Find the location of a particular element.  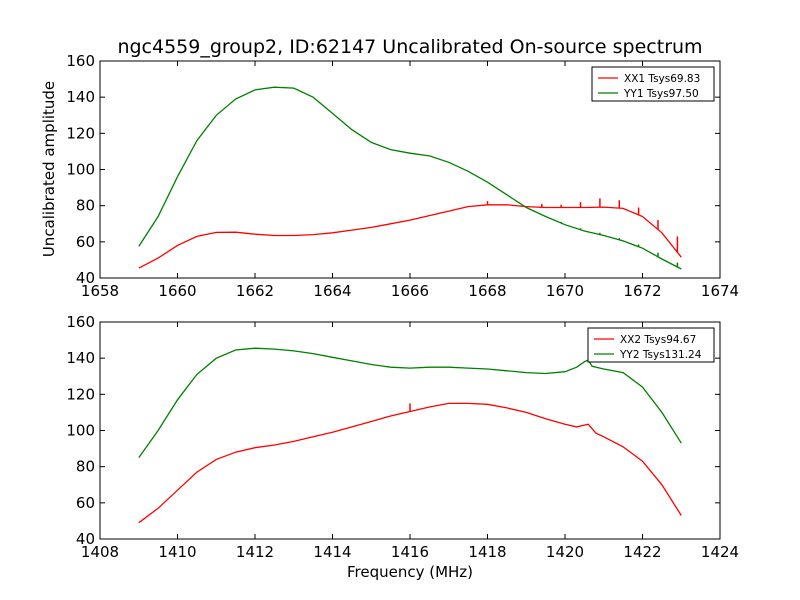

x-tick-label: 1662 is located at coordinates (255, 291).